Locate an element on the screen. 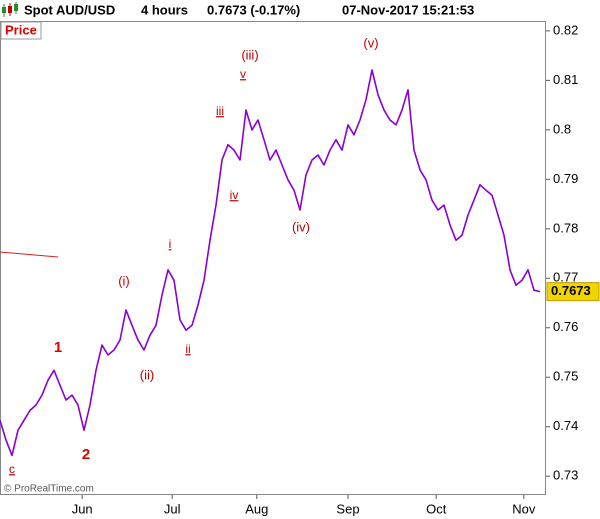 The width and height of the screenshot is (600, 519). watermark: © ProRealTime.com is located at coordinates (49, 489).